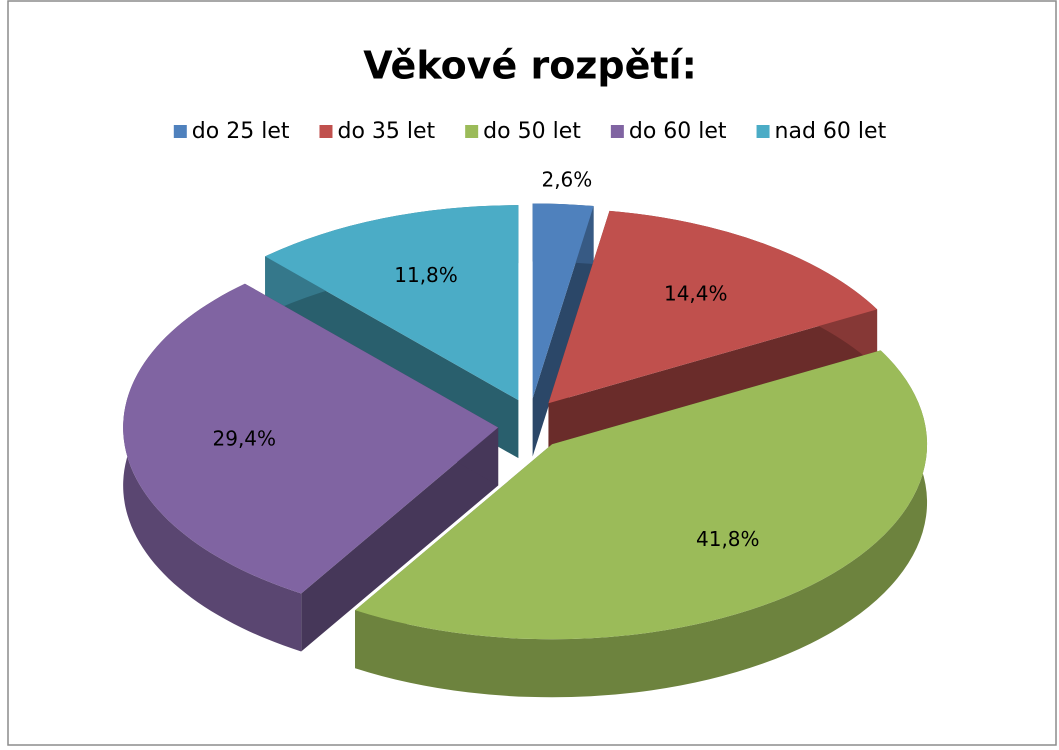  What do you see at coordinates (728, 539) in the screenshot?
I see `data-label: 41,8%` at bounding box center [728, 539].